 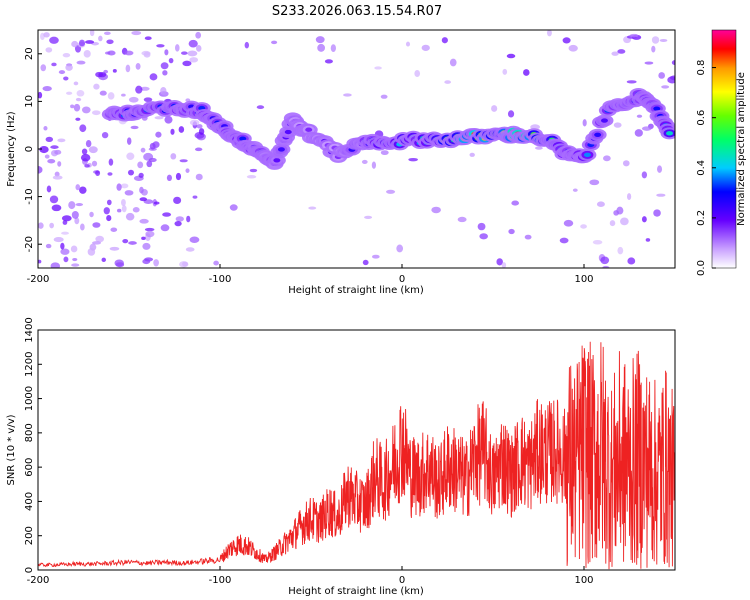 I want to click on snr-y-tick-label: 400, so click(x=29, y=501).